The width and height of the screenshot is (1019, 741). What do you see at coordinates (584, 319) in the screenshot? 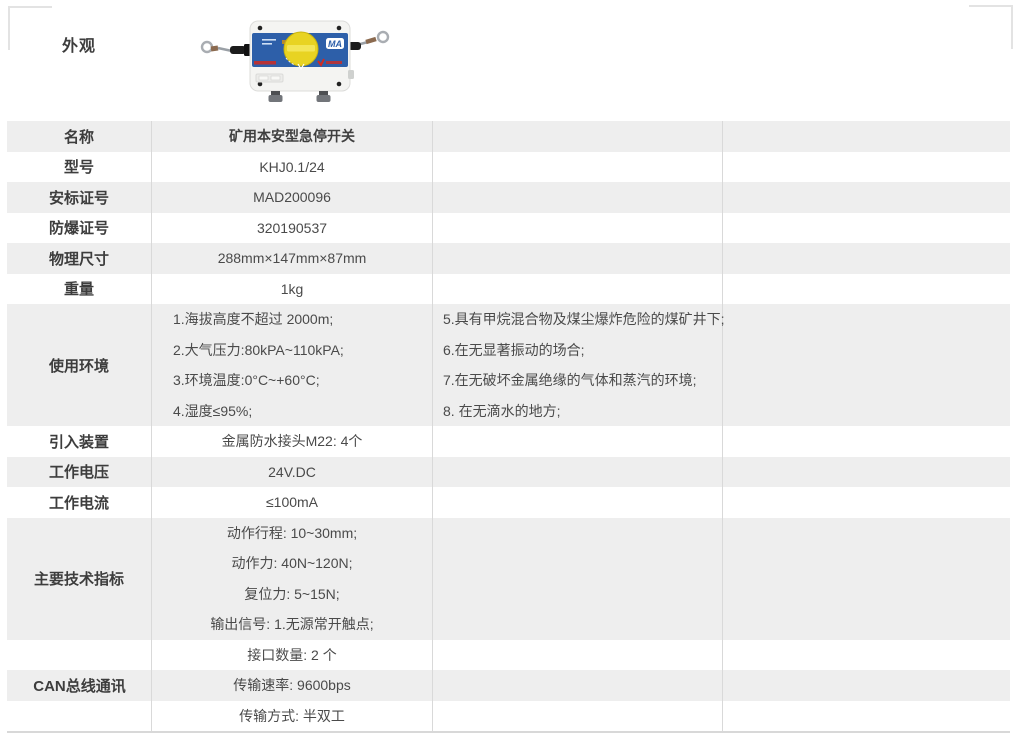
I see `environment-item: 5.具有甲烷混合物及煤尘爆炸危险的煤矿井下;` at bounding box center [584, 319].